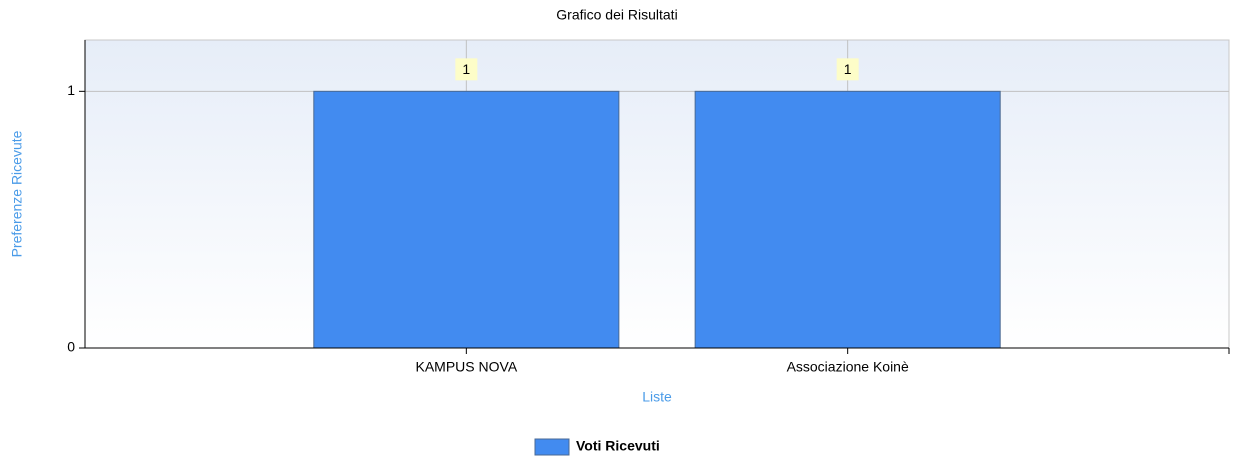 This screenshot has width=1234, height=459. I want to click on chart-title: Grafico dei Risultati, so click(616, 15).